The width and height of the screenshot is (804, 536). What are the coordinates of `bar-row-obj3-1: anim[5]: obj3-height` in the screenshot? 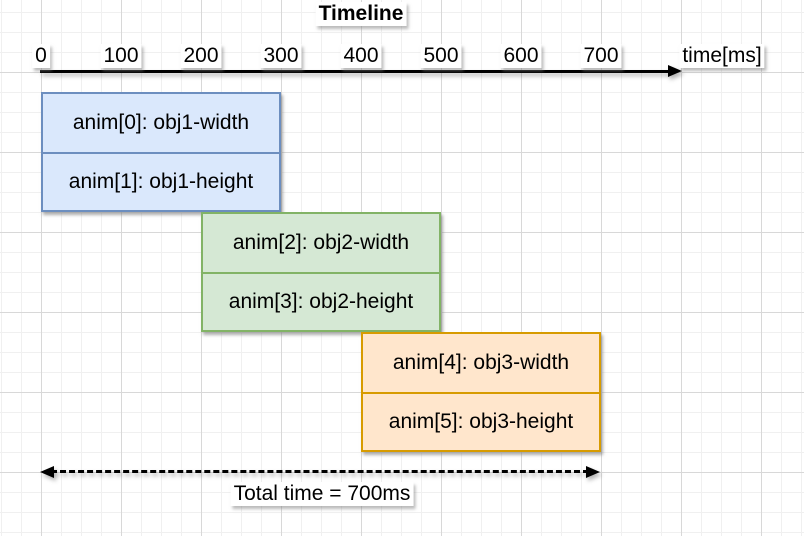 It's located at (481, 421).